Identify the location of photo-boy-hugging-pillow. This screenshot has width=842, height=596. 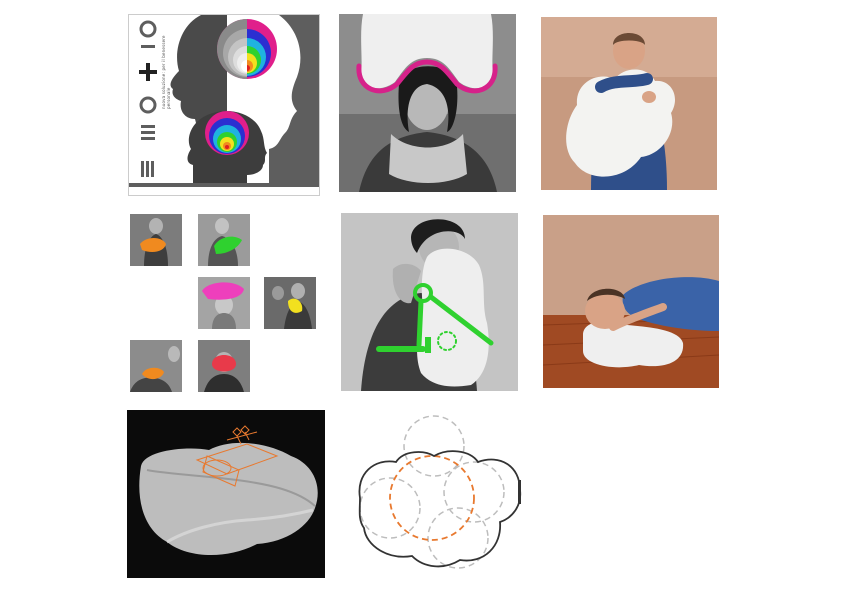
(629, 103).